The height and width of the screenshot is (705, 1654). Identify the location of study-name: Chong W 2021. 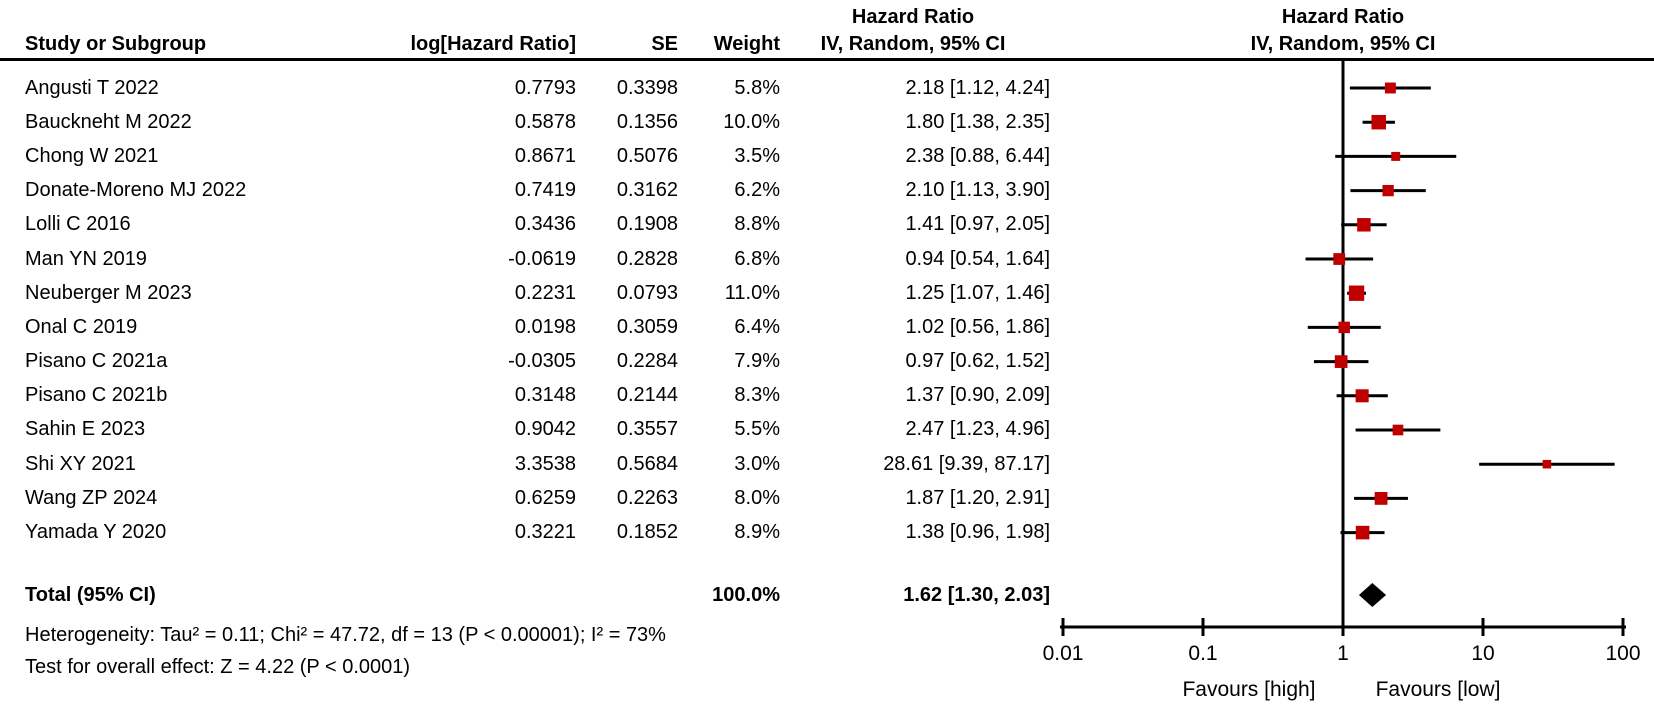
(92, 155).